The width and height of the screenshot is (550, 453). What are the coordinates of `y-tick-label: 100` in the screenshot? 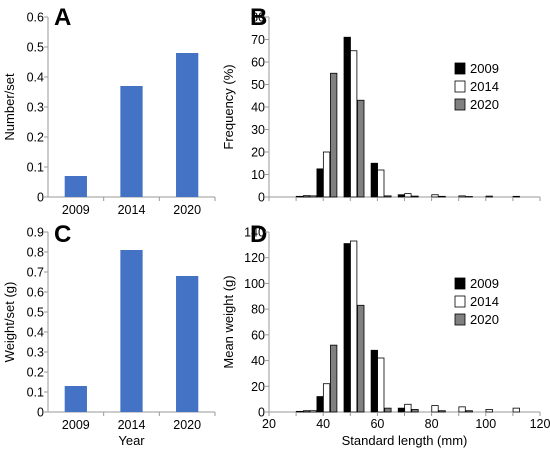 It's located at (254, 284).